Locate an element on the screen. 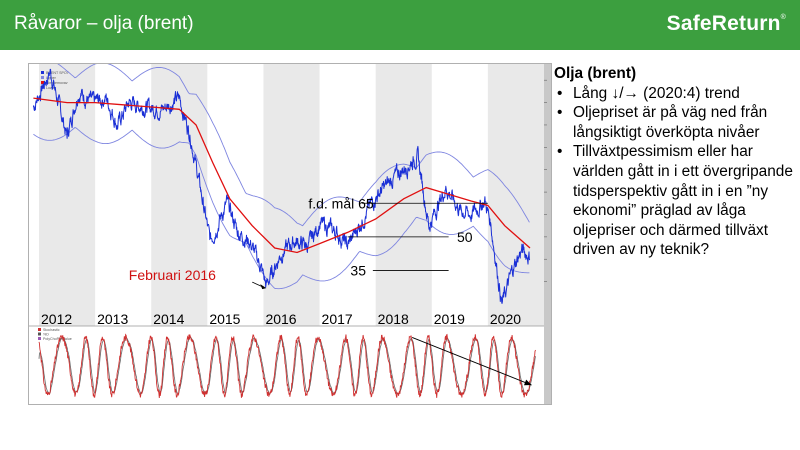  x-axis-tick-labels: 2012 2013 2014 2015 2016 2017 2018 2019 2020 is located at coordinates (281, 319).